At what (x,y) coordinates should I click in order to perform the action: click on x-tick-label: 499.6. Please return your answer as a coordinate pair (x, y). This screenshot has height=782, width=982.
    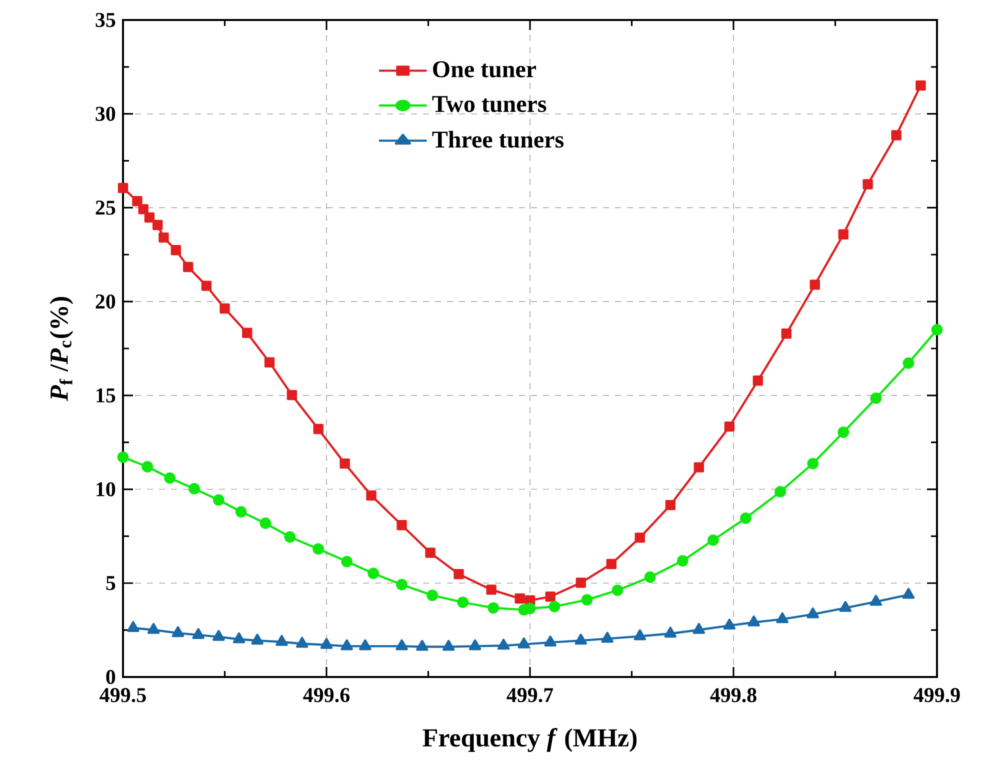
    Looking at the image, I should click on (326, 695).